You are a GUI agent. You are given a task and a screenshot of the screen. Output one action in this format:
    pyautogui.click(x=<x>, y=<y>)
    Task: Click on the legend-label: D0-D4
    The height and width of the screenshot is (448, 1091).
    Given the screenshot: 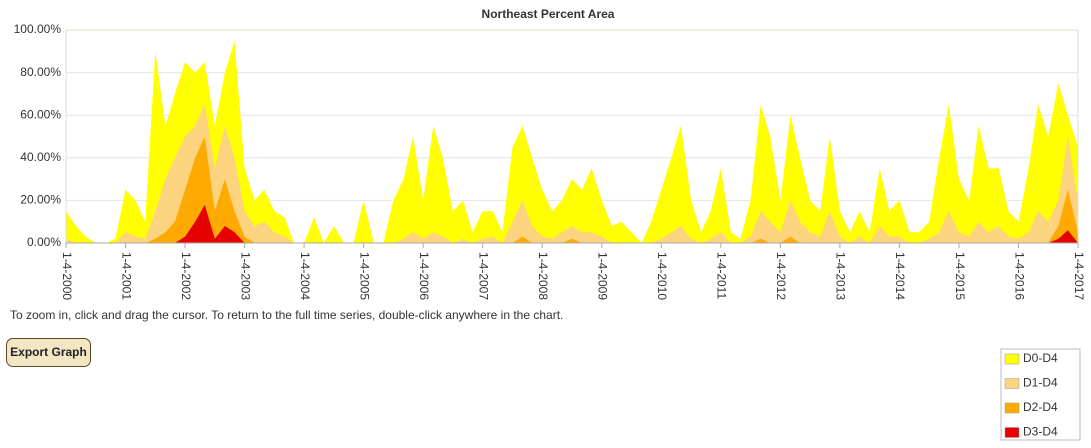 What is the action you would take?
    pyautogui.click(x=1040, y=358)
    